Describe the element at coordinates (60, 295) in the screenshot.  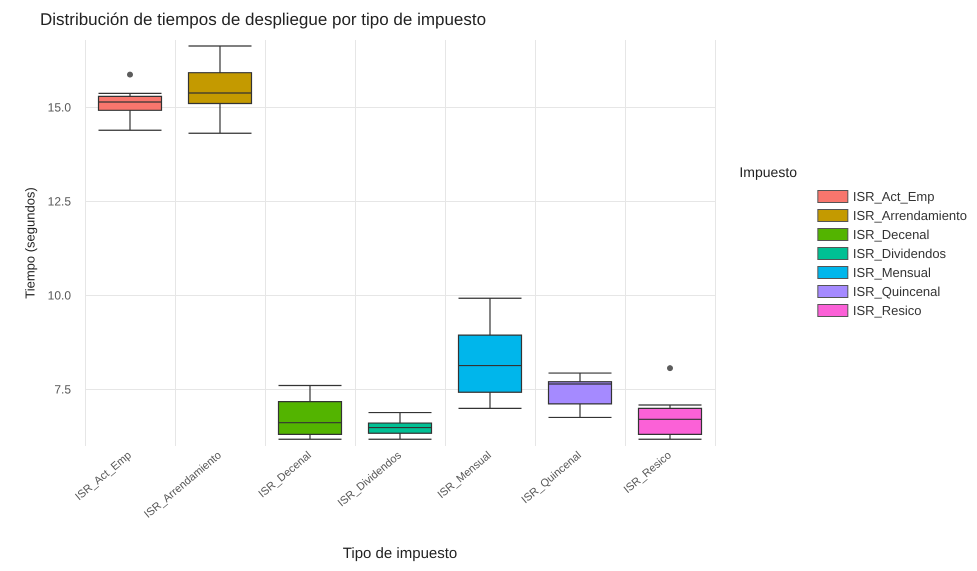
I see `y-tick-label: 10.0` at that location.